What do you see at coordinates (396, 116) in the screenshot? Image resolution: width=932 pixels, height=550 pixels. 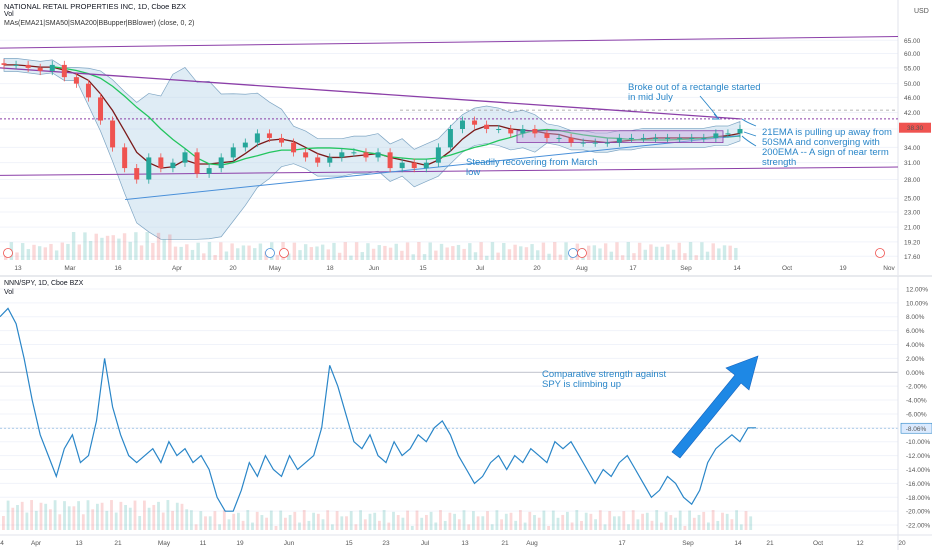 I see `sma50-line` at bounding box center [396, 116].